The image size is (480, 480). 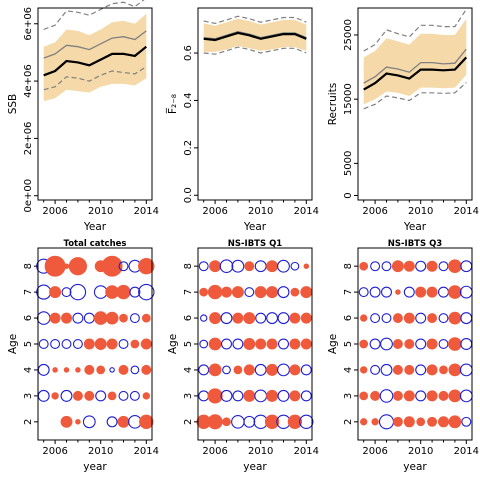 What do you see at coordinates (295, 266) in the screenshot?
I see `bubble-age8-2013` at bounding box center [295, 266].